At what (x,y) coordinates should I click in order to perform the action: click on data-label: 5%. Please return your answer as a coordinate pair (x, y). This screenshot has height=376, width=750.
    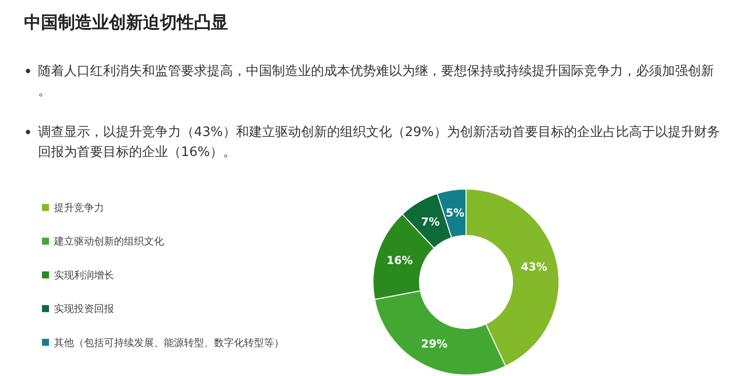
    Looking at the image, I should click on (455, 213).